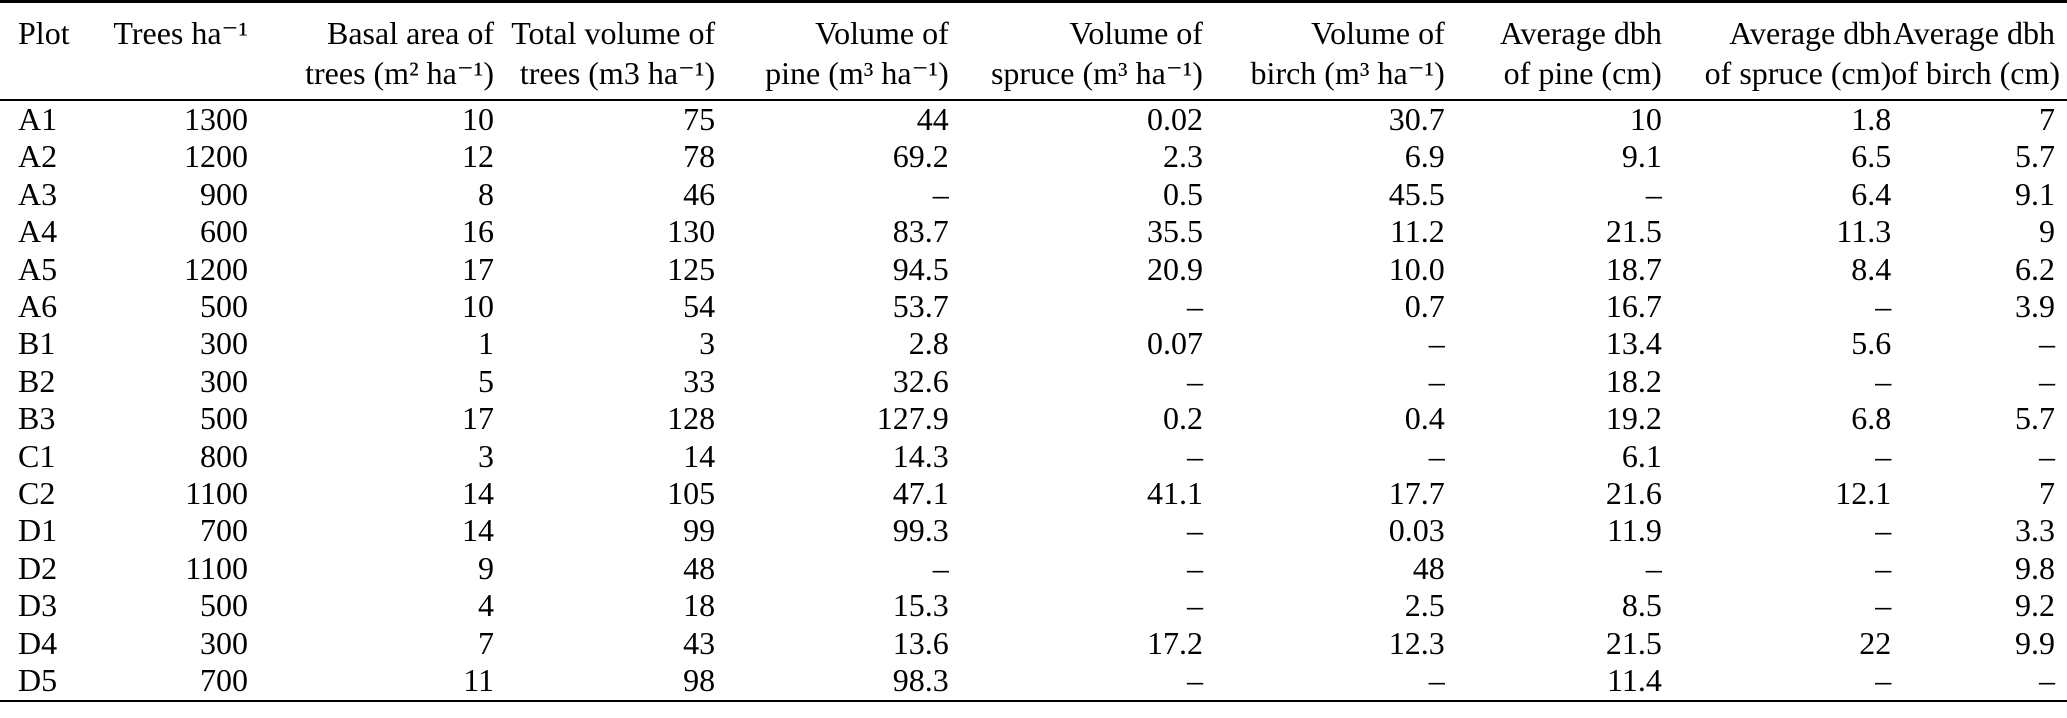 This screenshot has width=2067, height=718. I want to click on table-row: A6 500 10 54 53.7 – 0.7 16.7 – 3.9, so click(1033, 306).